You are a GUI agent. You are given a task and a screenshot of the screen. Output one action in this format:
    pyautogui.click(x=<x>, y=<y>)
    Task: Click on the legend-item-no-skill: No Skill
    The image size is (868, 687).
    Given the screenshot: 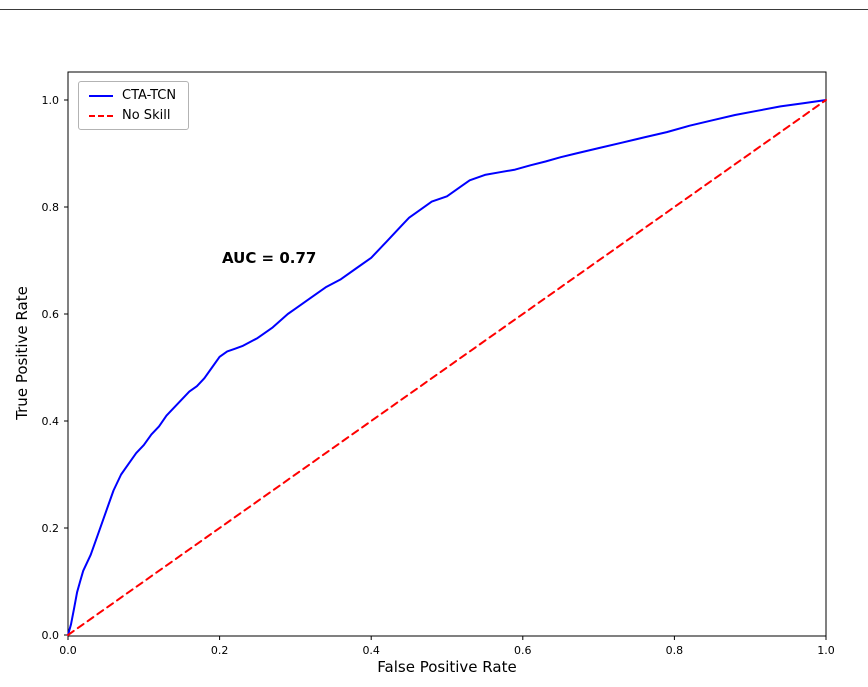 What is the action you would take?
    pyautogui.click(x=132, y=115)
    